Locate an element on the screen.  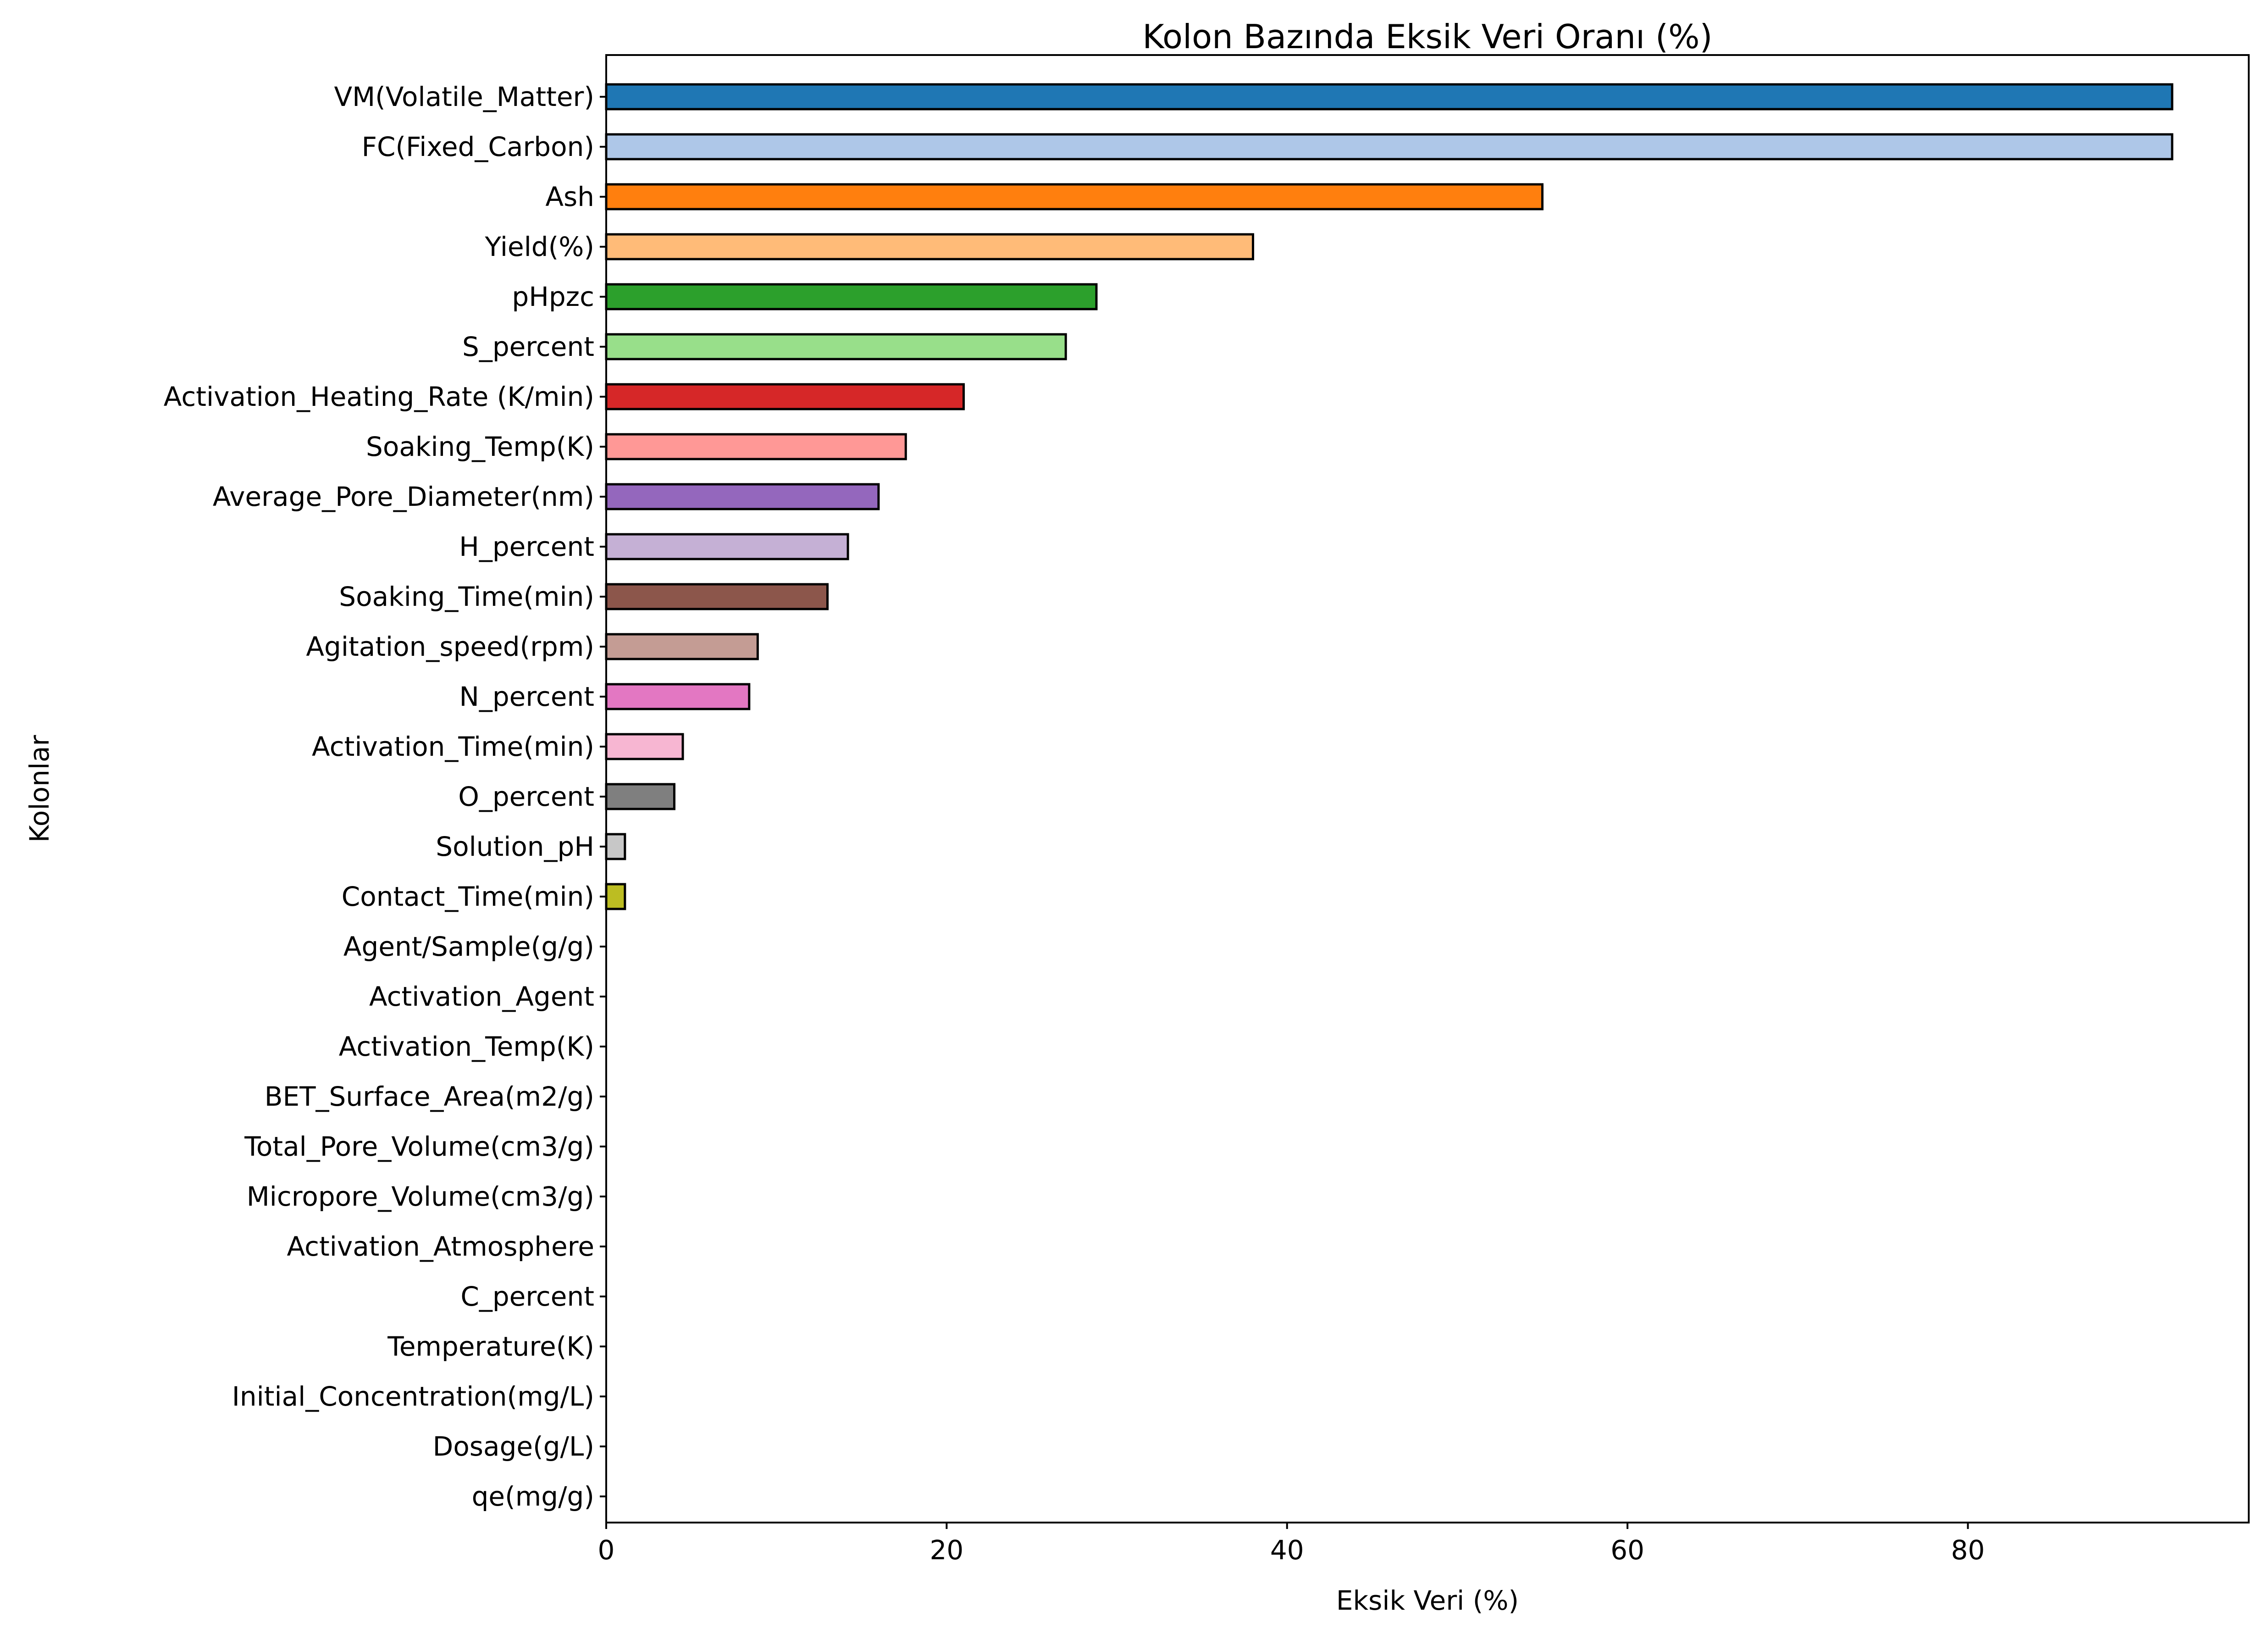
y-tick-label: H_percent is located at coordinates (526, 546).